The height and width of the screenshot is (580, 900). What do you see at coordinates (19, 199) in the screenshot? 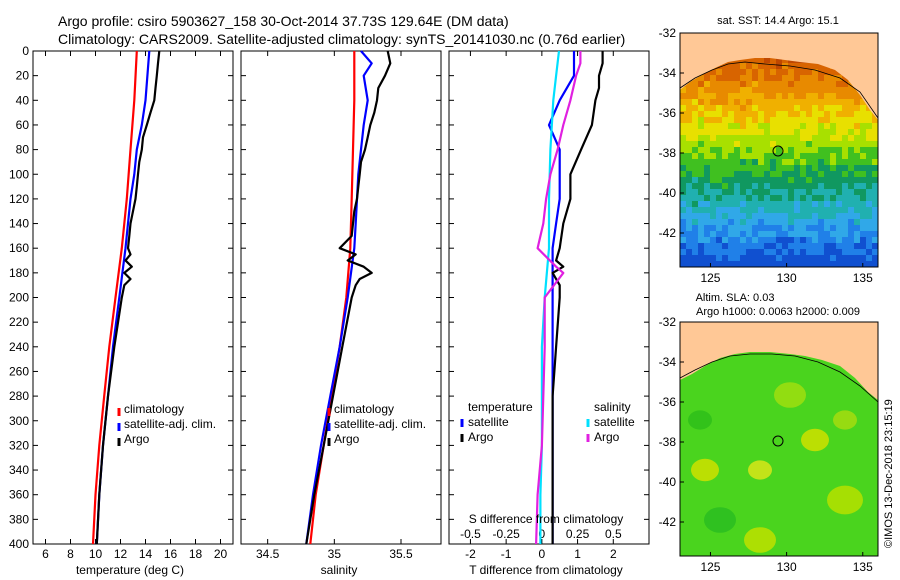
I see `depth-tick-label: 120` at bounding box center [19, 199].